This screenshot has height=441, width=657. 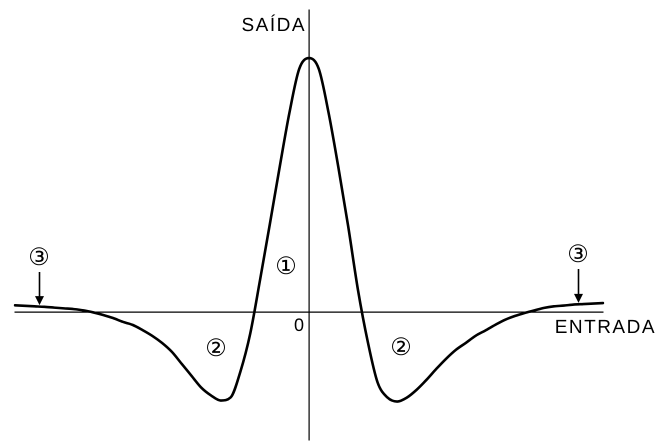 I want to click on x-axis-title: ENTRADA, so click(x=605, y=327).